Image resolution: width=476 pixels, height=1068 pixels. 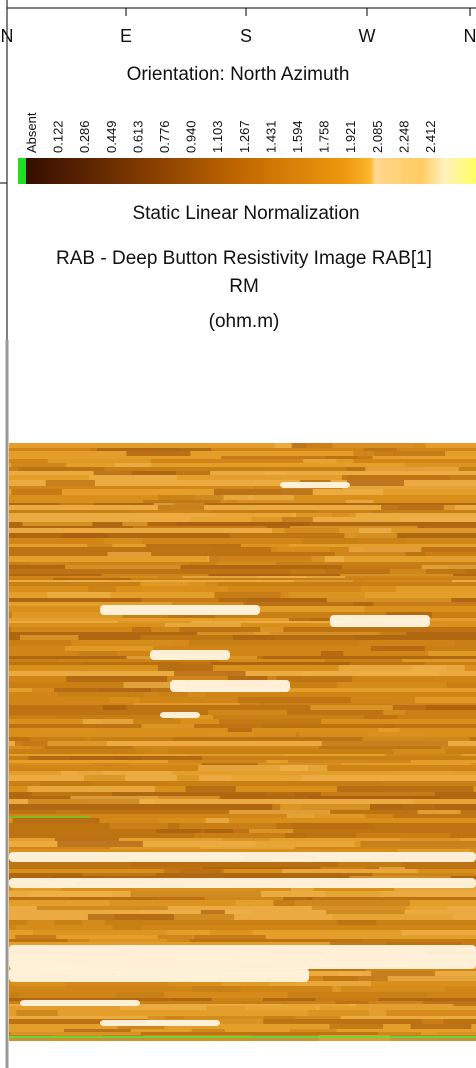 What do you see at coordinates (31, 132) in the screenshot?
I see `scale-label: Absent` at bounding box center [31, 132].